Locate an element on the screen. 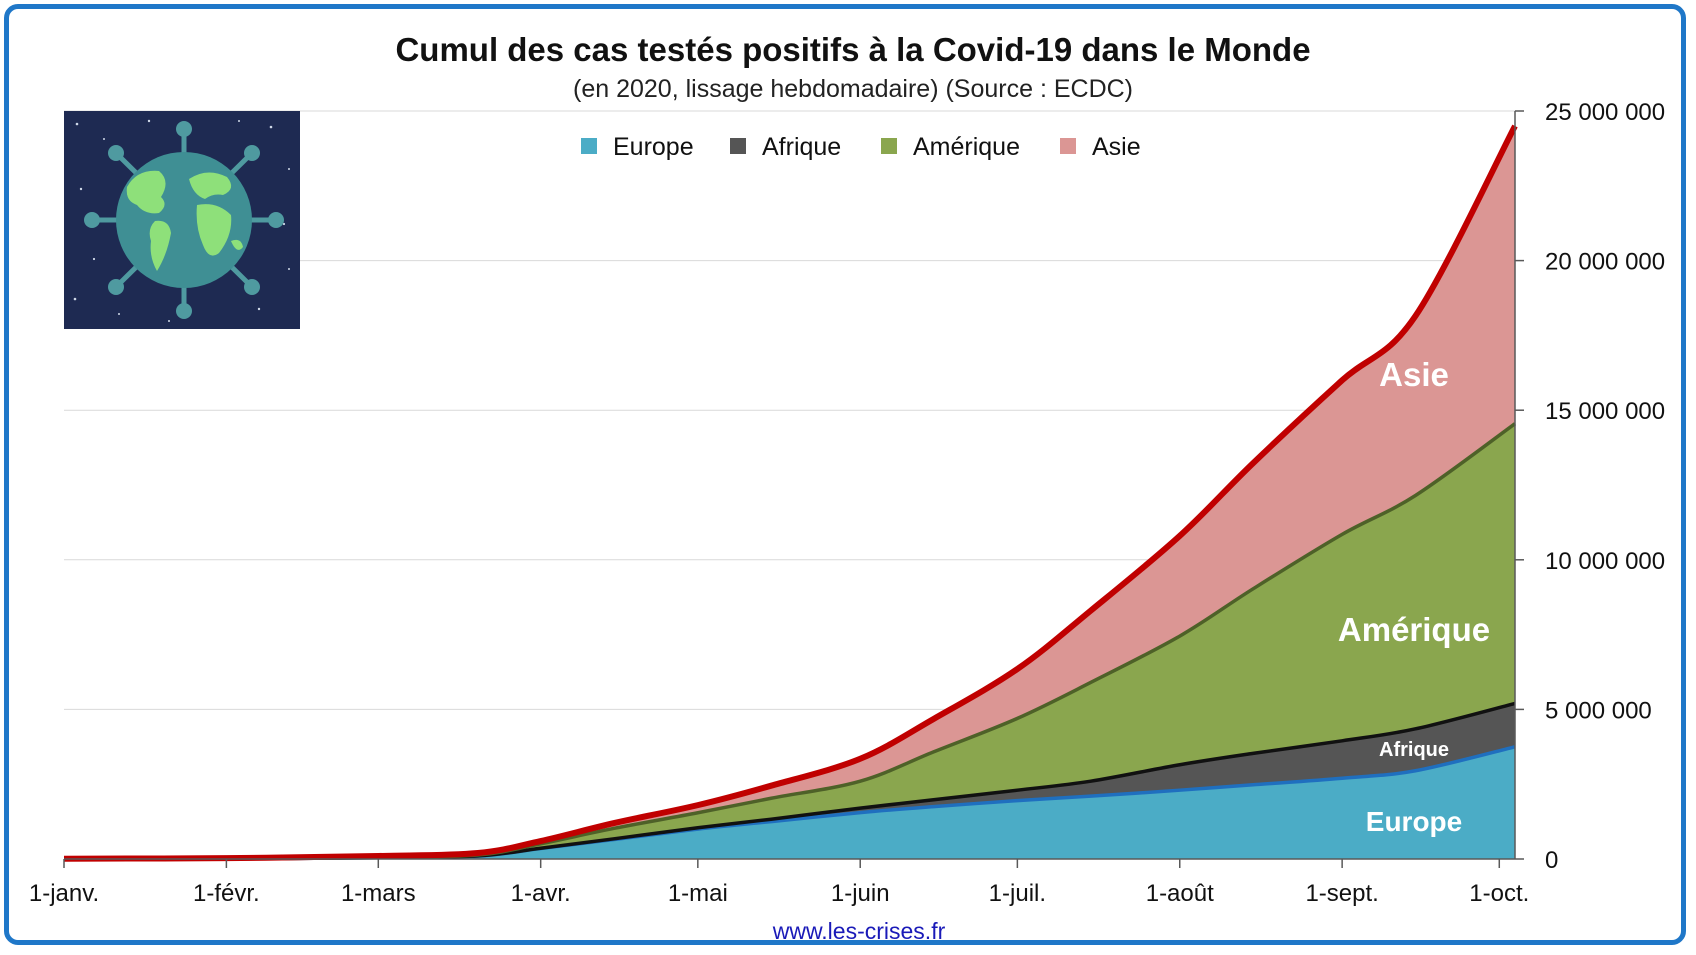 The image size is (1696, 955). y-tick-label: 0 is located at coordinates (1551, 860).